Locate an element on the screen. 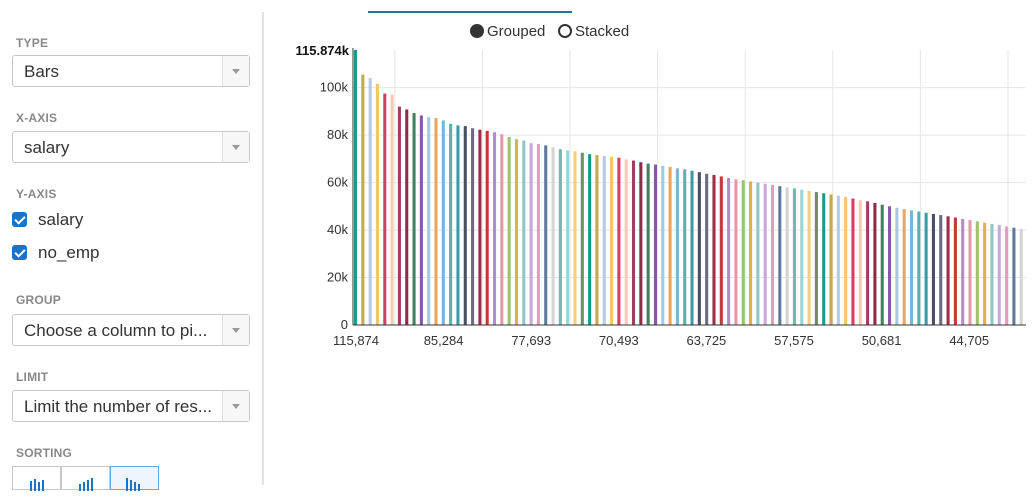 The image size is (1036, 496). y-tick-label: 60k is located at coordinates (337, 182).